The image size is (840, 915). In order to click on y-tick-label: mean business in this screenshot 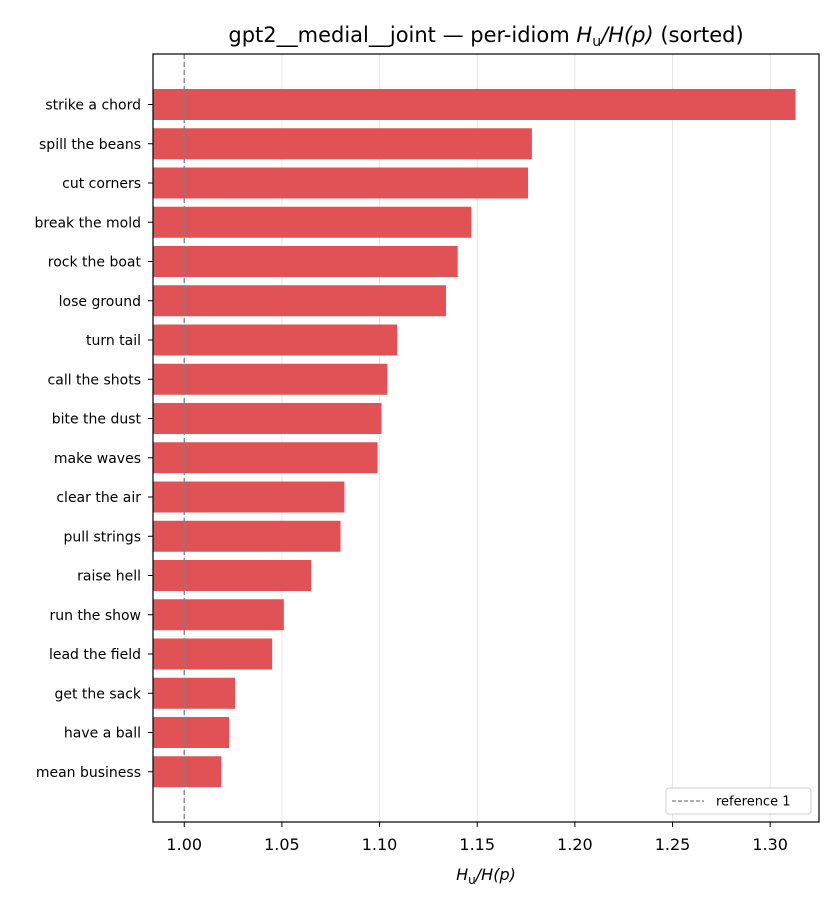, I will do `click(88, 773)`.